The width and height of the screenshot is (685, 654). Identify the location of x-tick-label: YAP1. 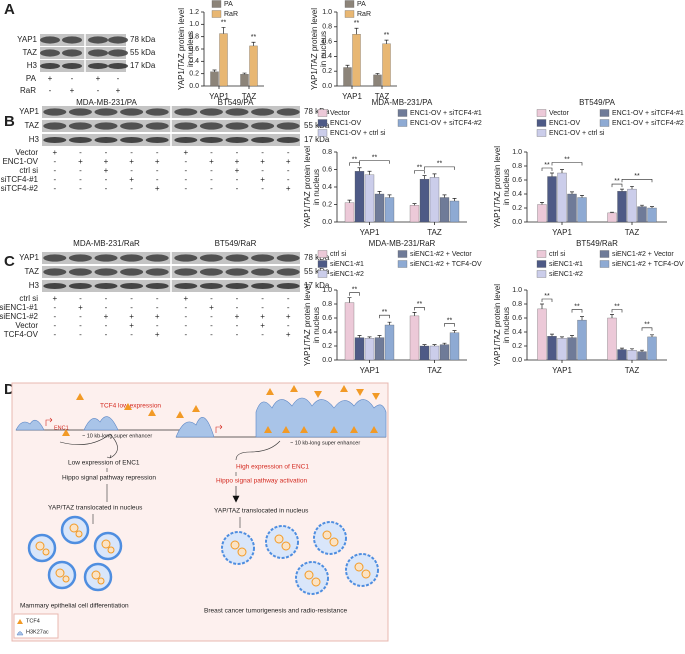
(370, 232).